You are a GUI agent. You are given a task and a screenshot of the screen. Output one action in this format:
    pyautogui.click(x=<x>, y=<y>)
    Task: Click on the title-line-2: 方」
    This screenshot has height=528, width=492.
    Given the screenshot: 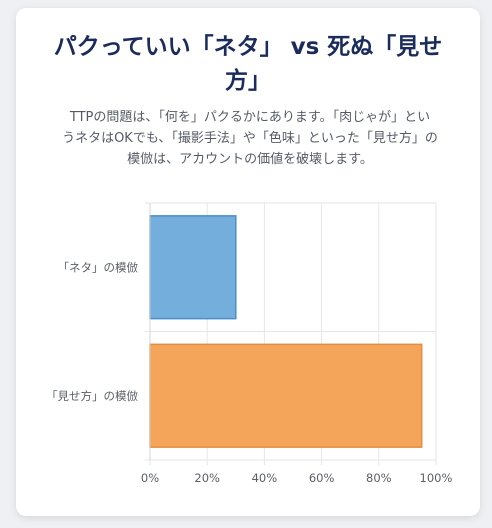 What is the action you would take?
    pyautogui.click(x=248, y=81)
    